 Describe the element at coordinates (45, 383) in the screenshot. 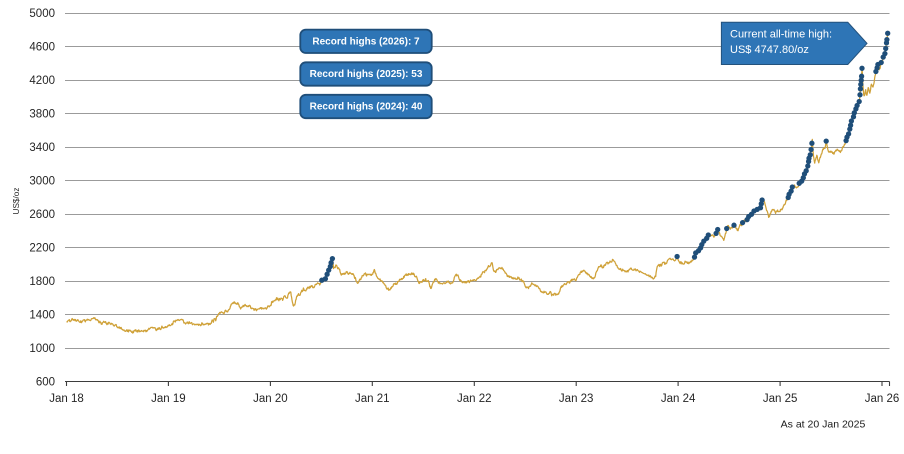

I see `svg-text: 600` at that location.